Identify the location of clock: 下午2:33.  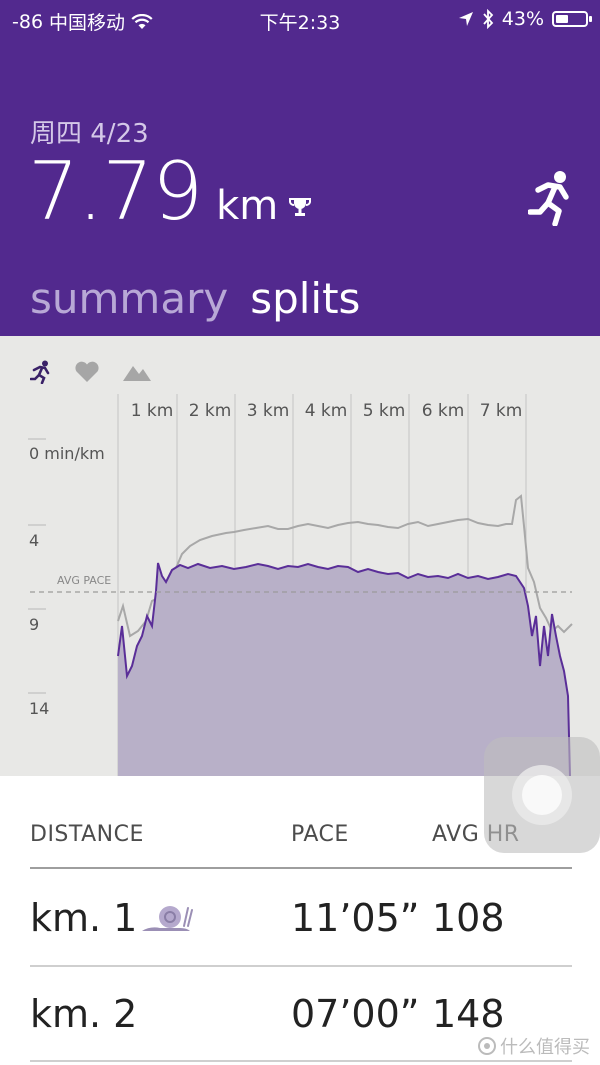
(300, 23).